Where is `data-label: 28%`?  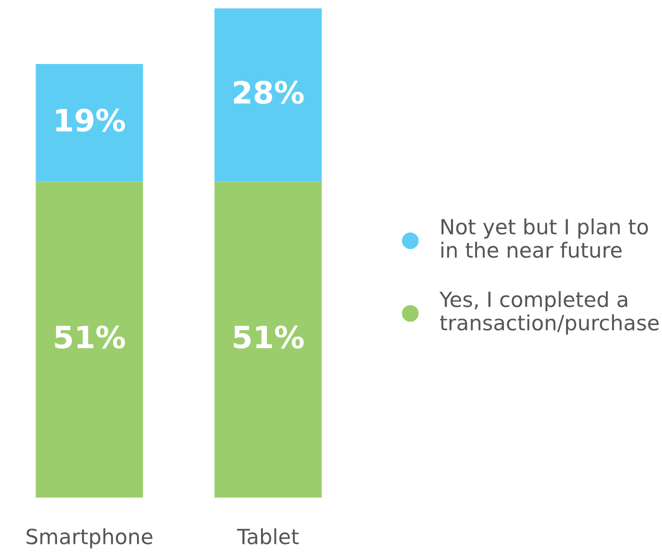
data-label: 28% is located at coordinates (269, 92).